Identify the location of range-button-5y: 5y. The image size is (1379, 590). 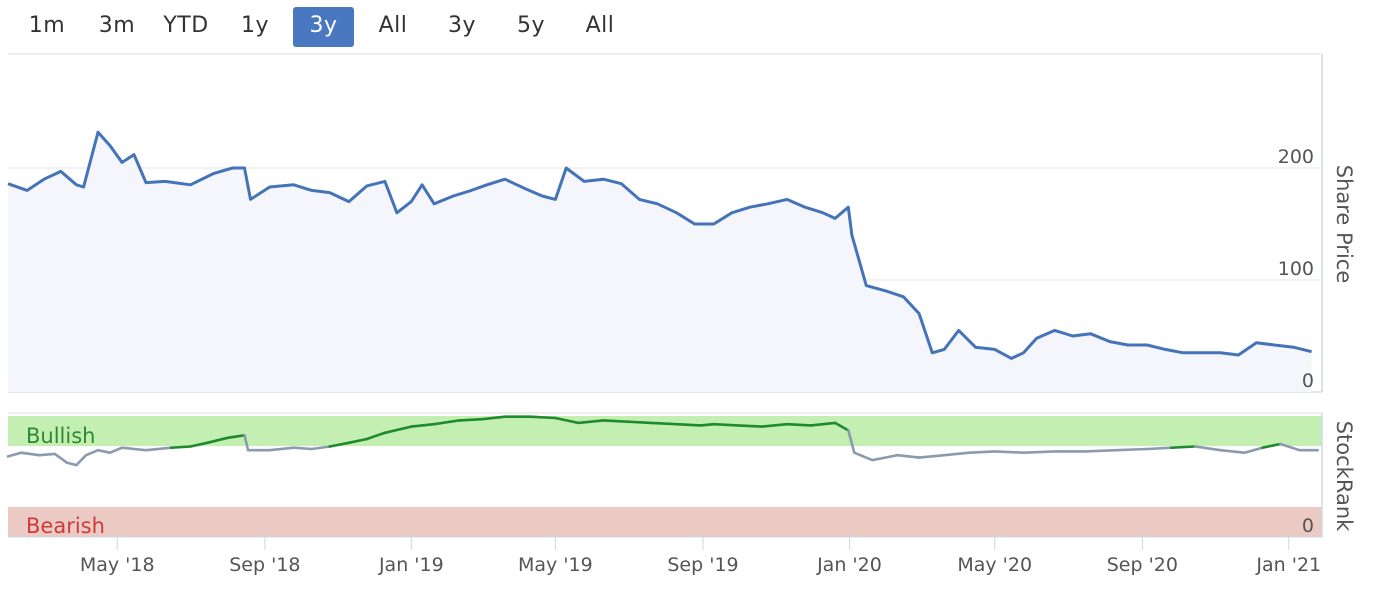
(531, 25).